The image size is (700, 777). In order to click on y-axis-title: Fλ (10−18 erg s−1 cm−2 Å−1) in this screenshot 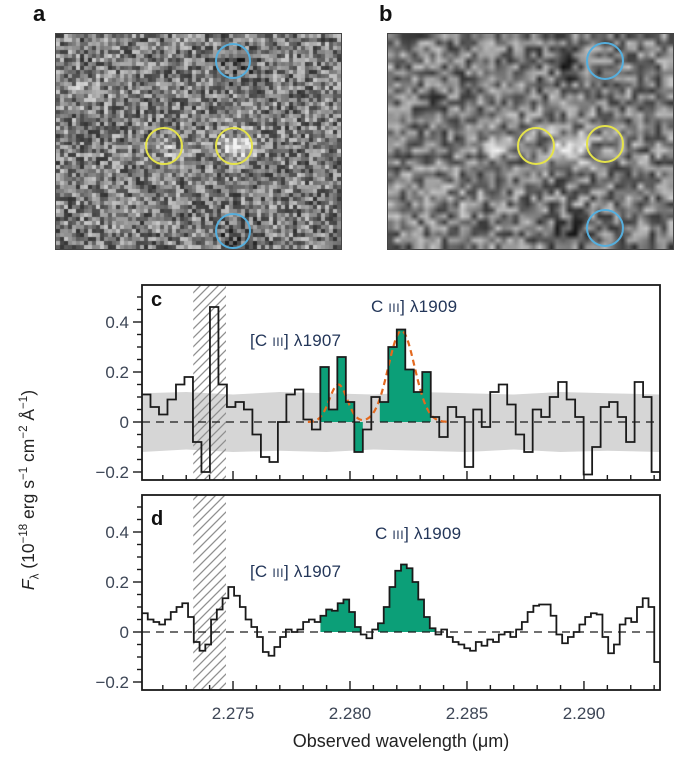, I will do `click(26, 490)`.